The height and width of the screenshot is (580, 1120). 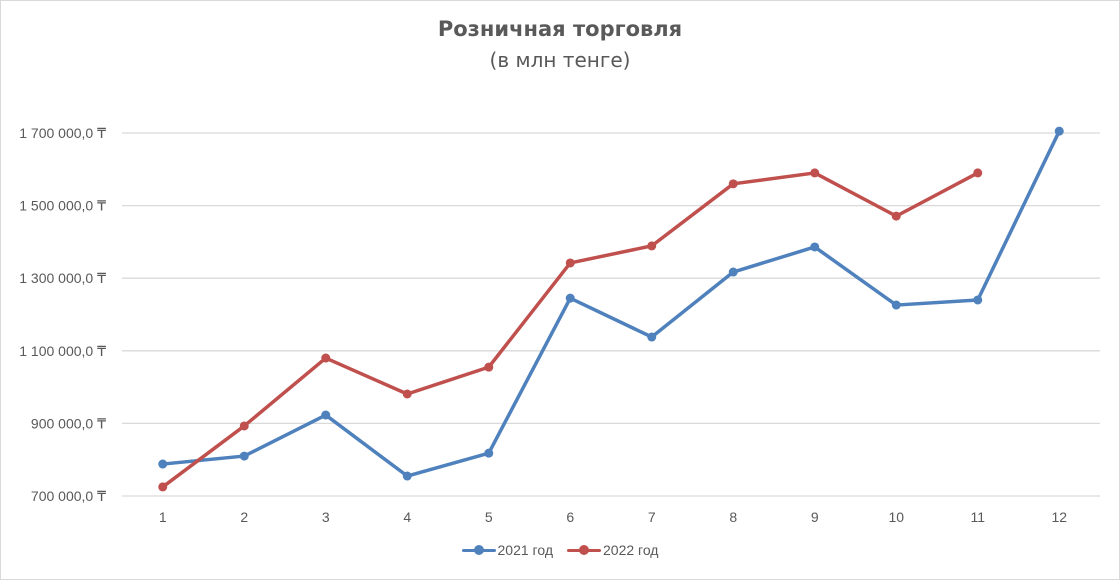 I want to click on legend-label: 2022 год, so click(x=631, y=550).